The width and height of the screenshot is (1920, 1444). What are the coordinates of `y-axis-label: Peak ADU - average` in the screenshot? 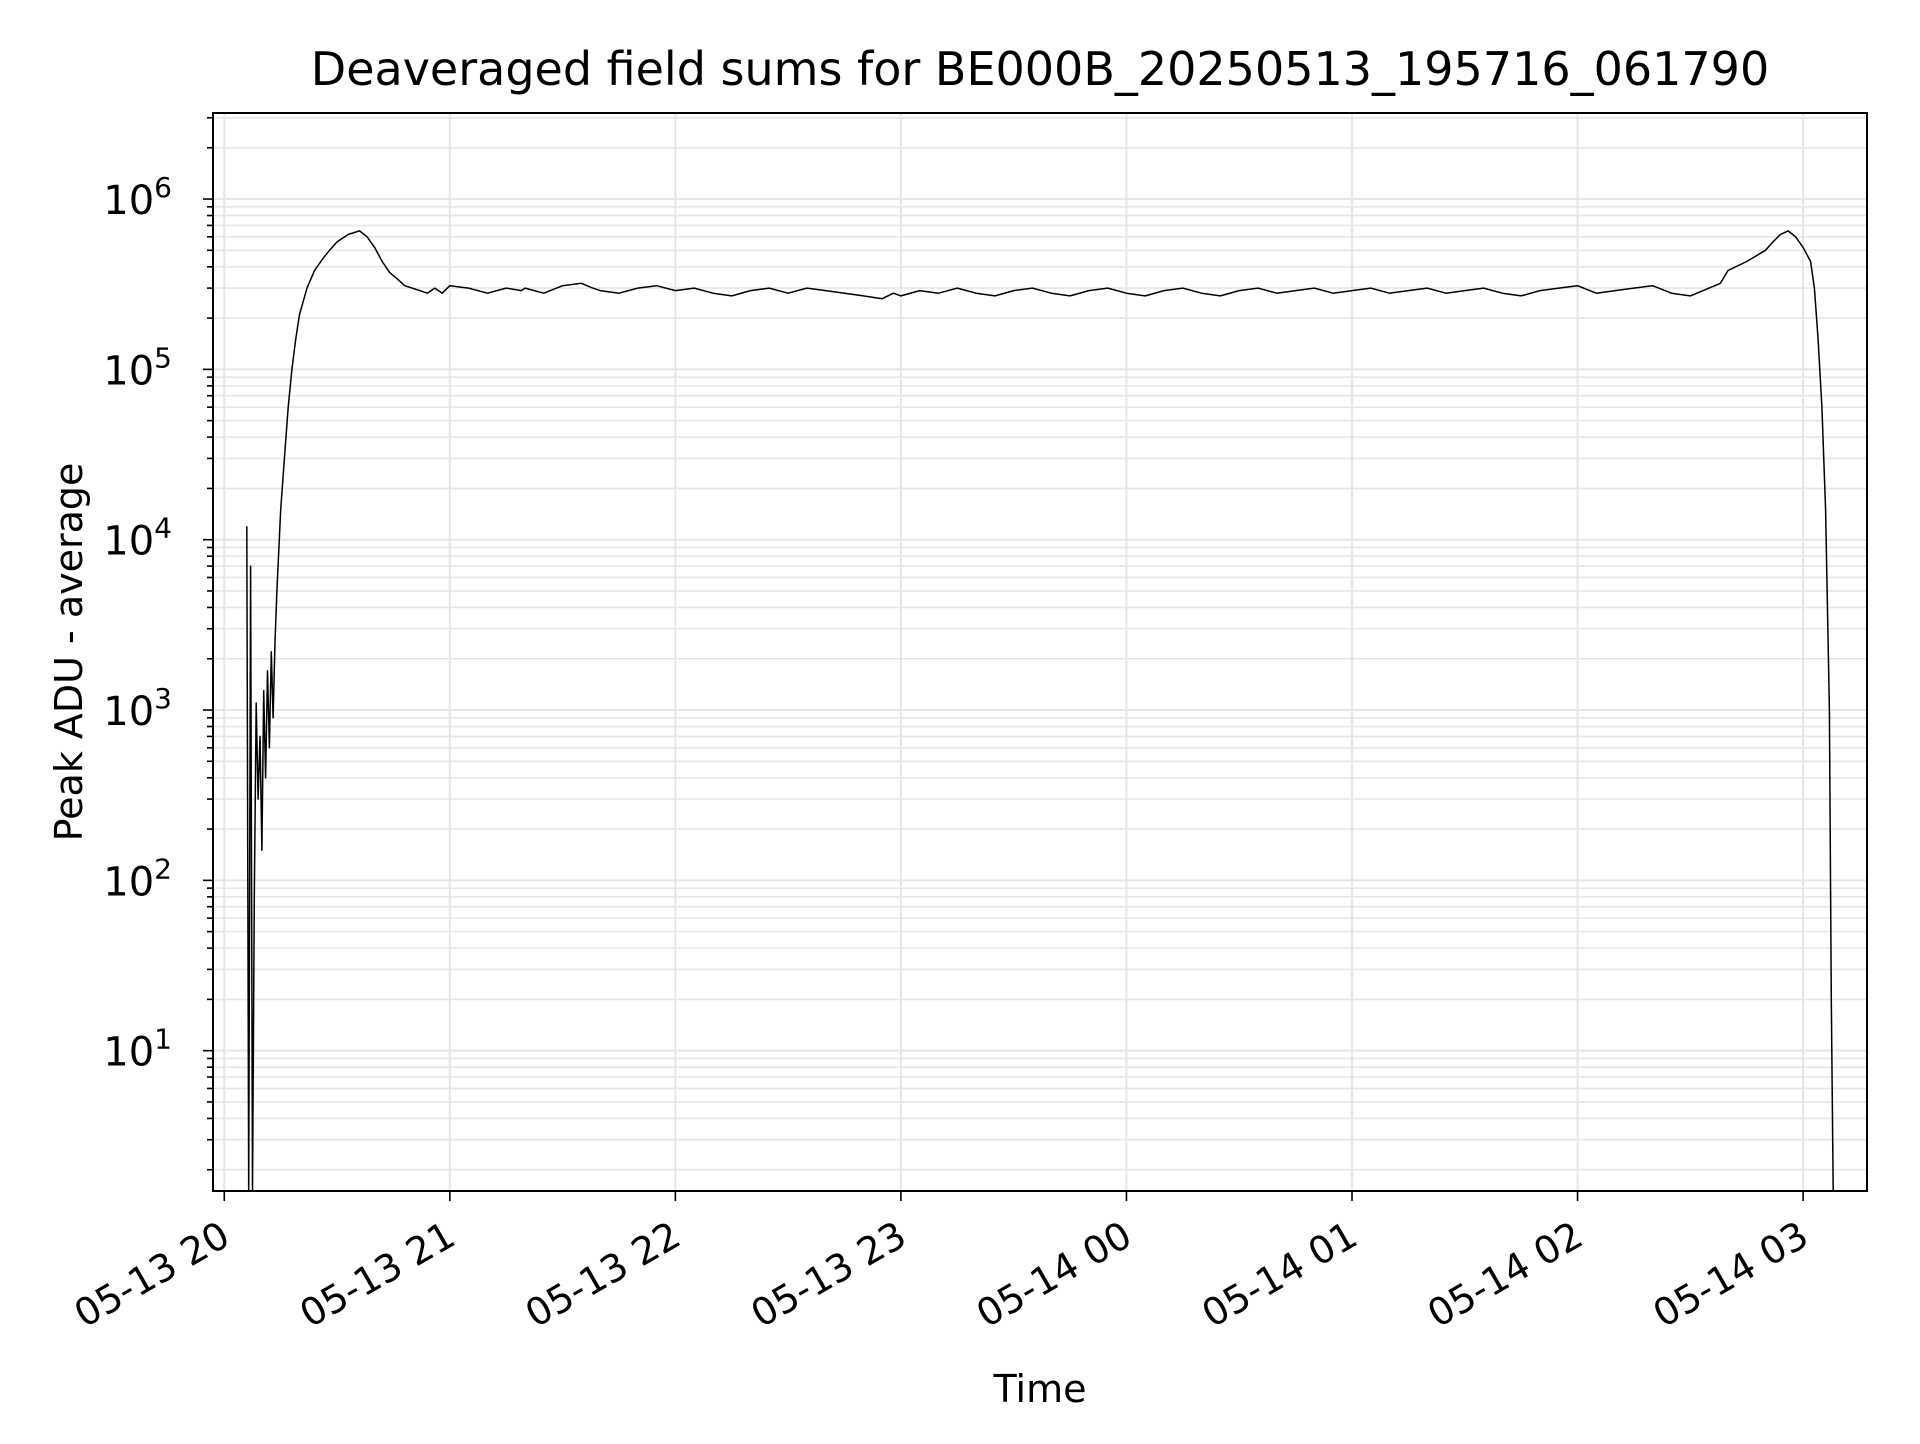 It's located at (69, 652).